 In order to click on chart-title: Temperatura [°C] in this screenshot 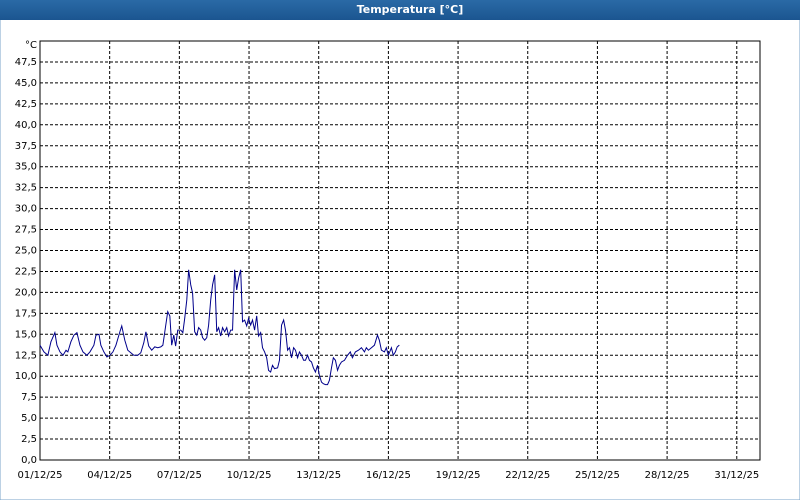, I will do `click(410, 9)`.